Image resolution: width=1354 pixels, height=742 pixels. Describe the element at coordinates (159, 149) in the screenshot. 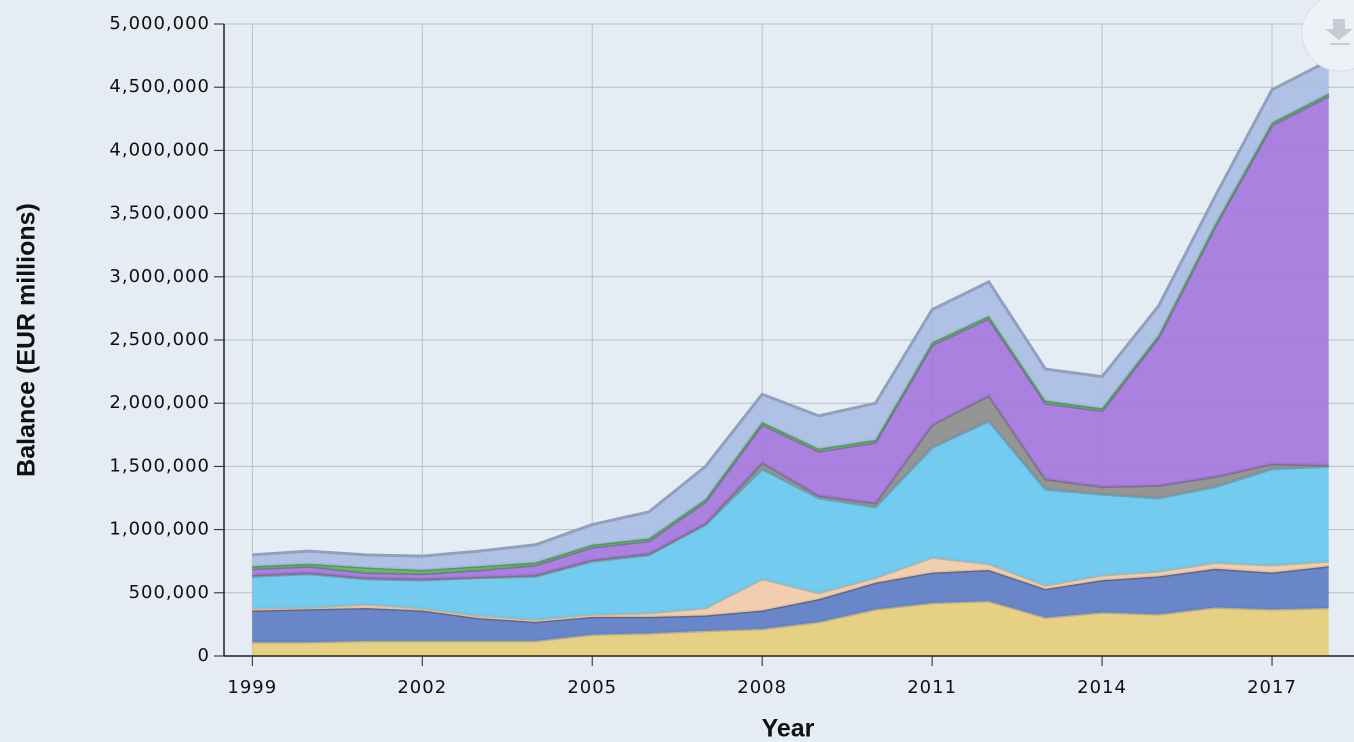

I see `y-tick-label: 4,000,000` at that location.